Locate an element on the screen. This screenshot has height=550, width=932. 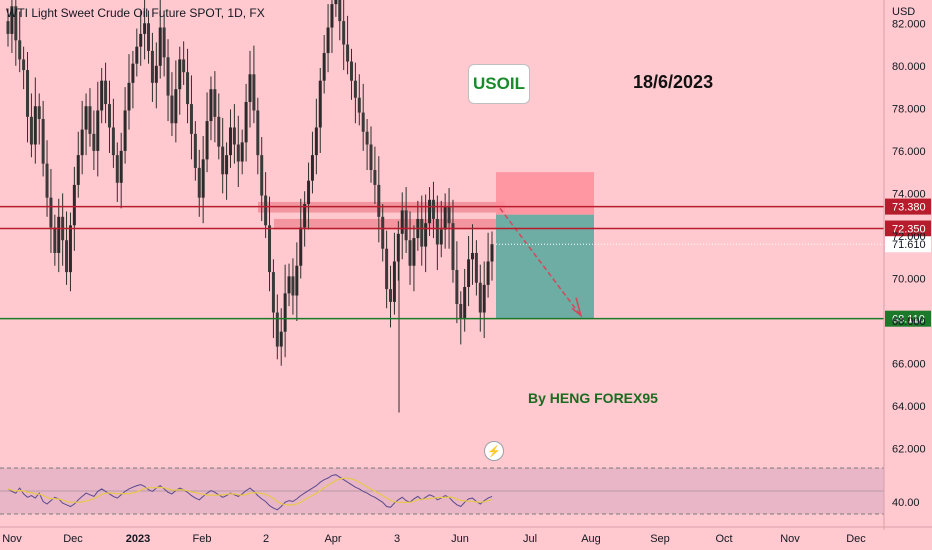
x-tick-label: Nov is located at coordinates (12, 539).